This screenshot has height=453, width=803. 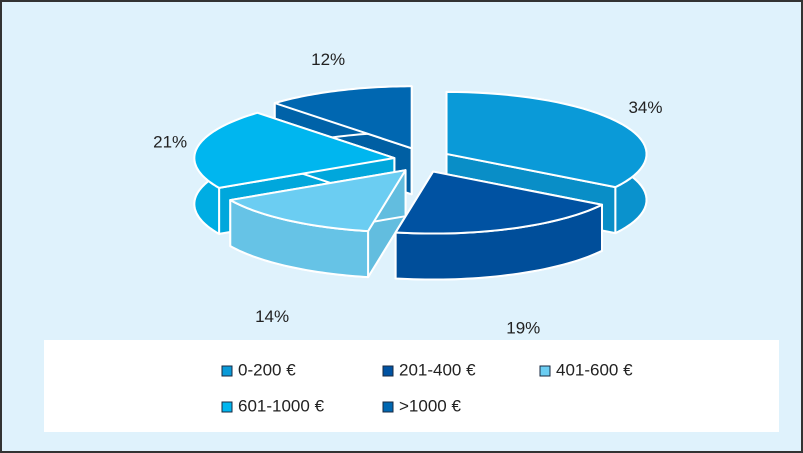 I want to click on legend-label: 401-600 €, so click(x=594, y=369).